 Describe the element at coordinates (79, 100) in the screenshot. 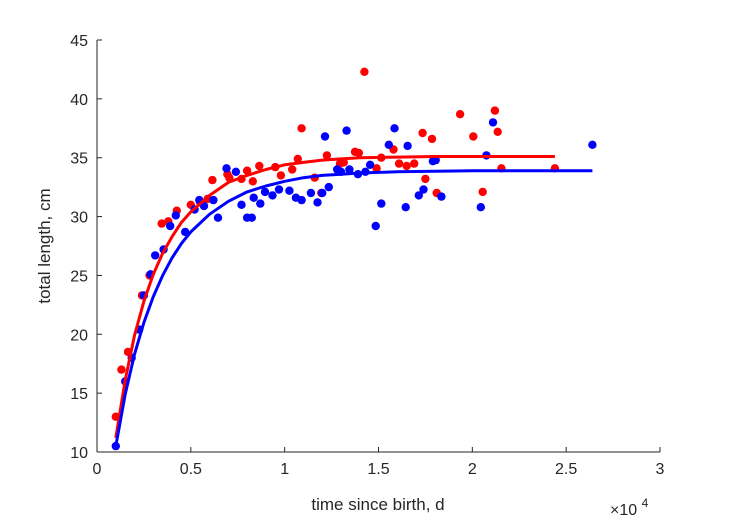

I see `y-tick-label: 40` at that location.